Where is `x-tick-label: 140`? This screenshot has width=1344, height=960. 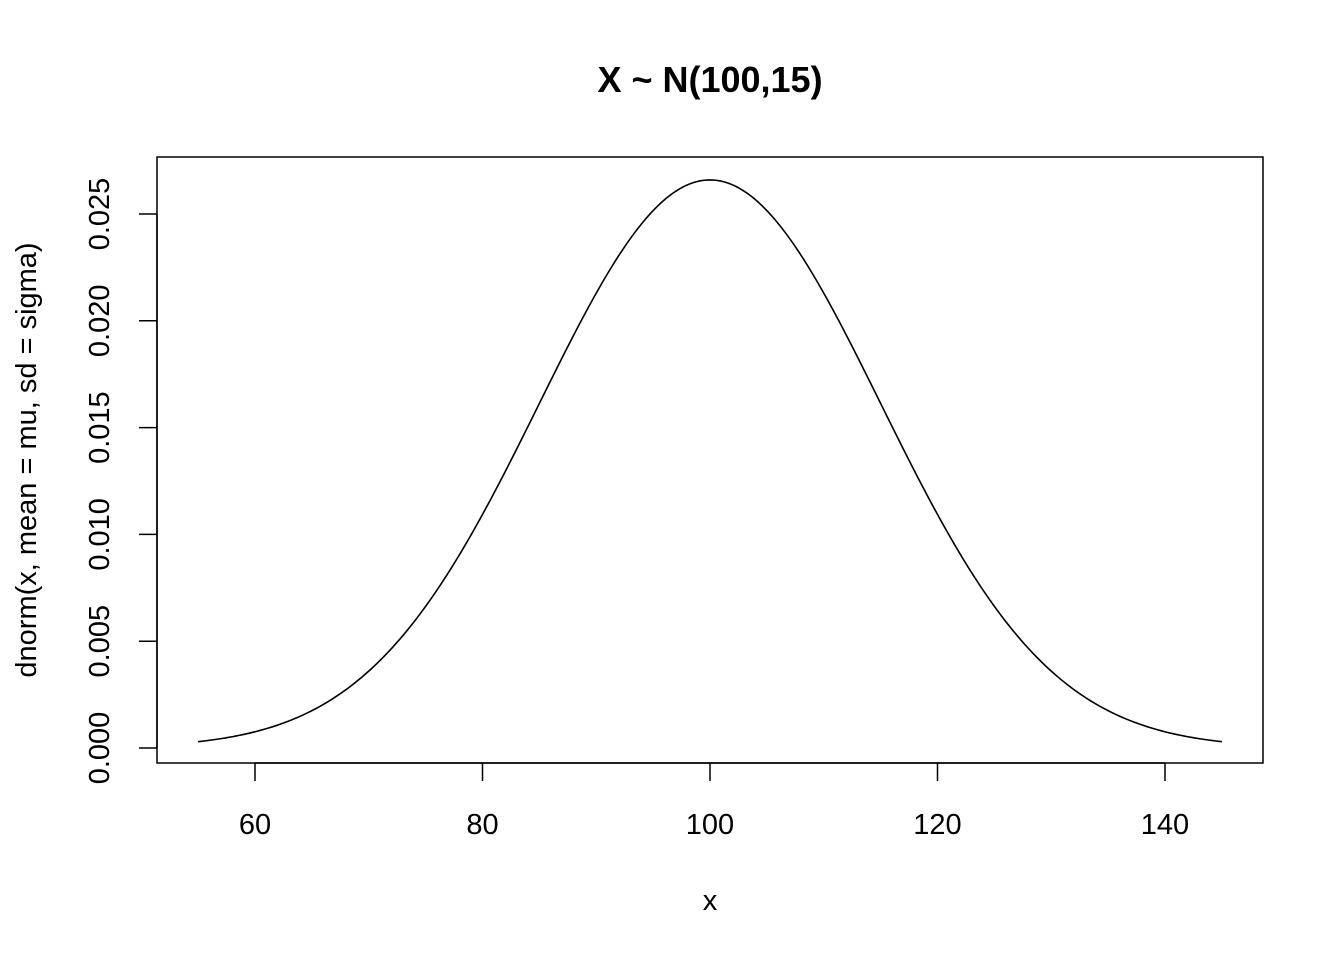 x-tick-label: 140 is located at coordinates (1165, 825).